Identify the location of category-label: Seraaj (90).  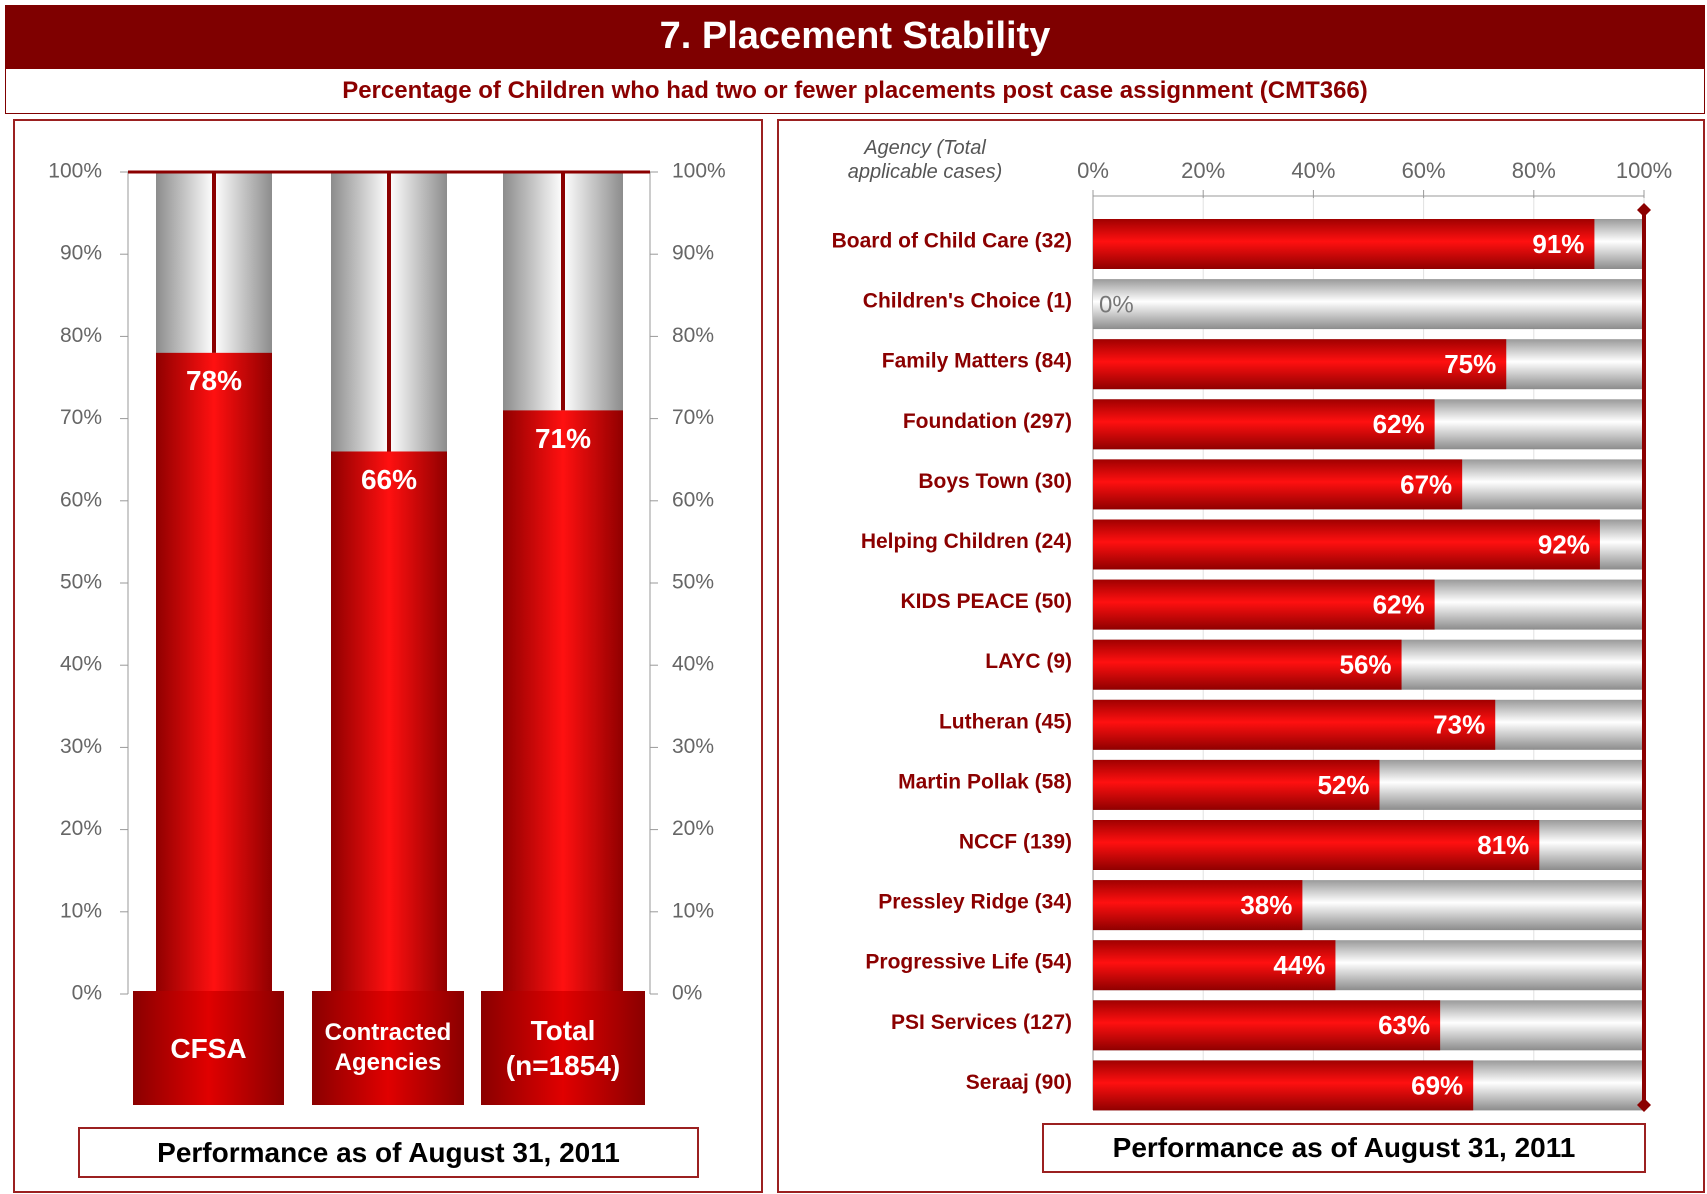
(1019, 1082).